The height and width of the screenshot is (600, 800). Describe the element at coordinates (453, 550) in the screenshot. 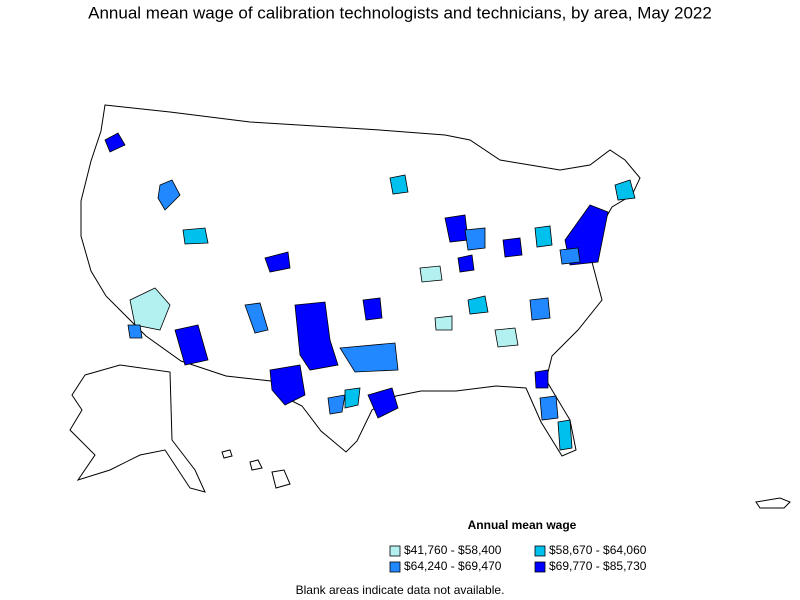

I see `legend-label: $41,760 - $58,400` at that location.